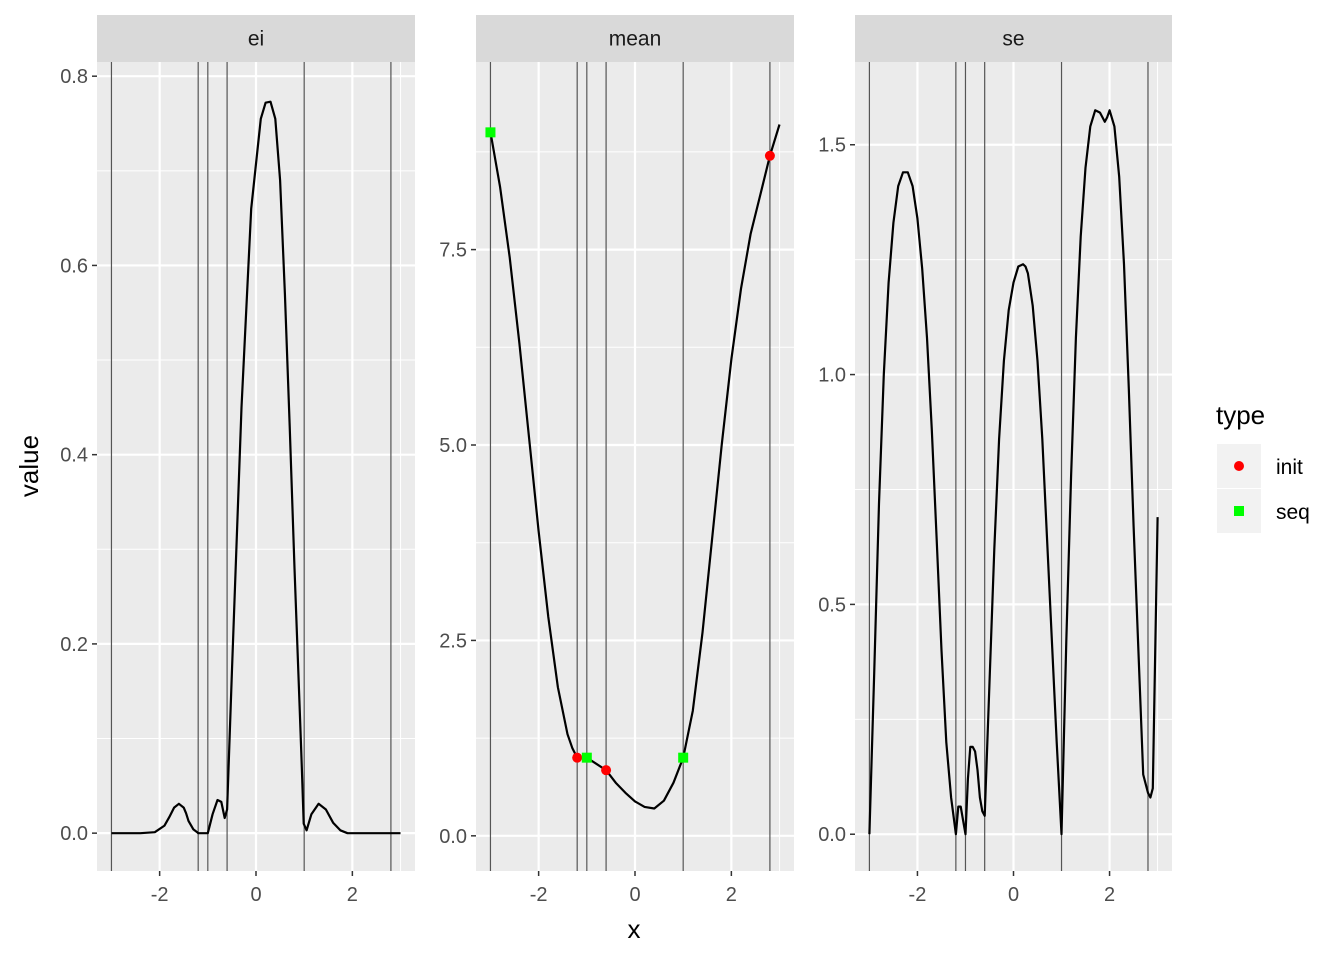 The image size is (1344, 960). Describe the element at coordinates (634, 929) in the screenshot. I see `x-axis-title: x` at that location.